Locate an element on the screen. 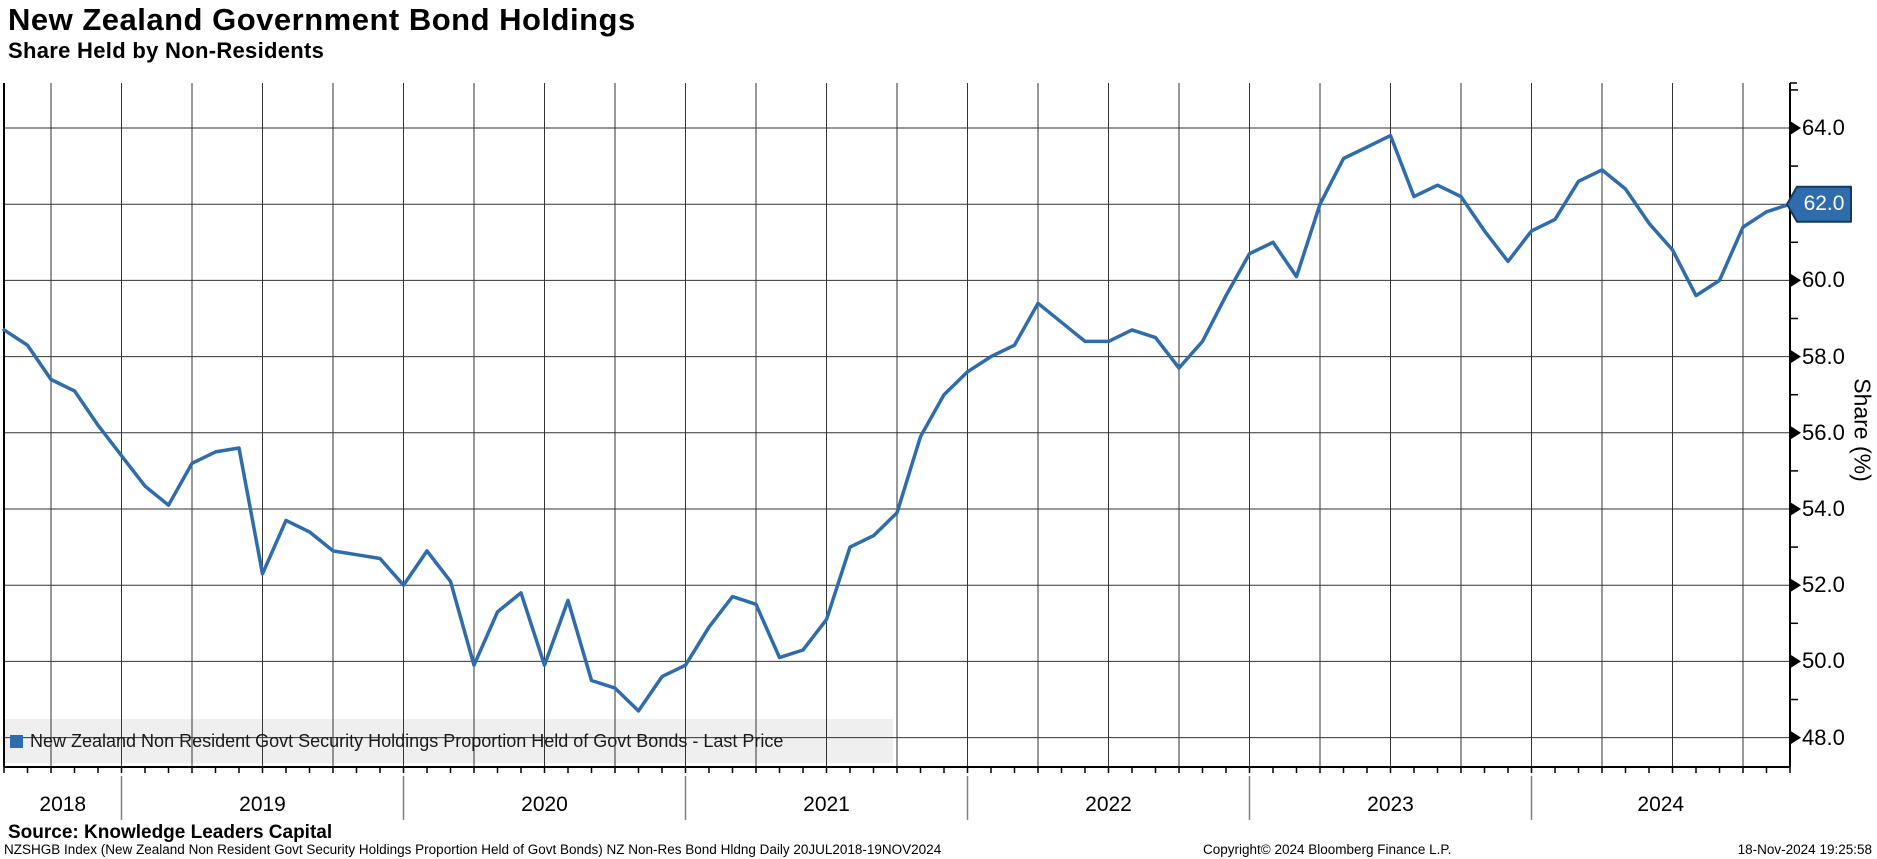 The height and width of the screenshot is (859, 1877). last-price-callout is located at coordinates (1819, 204).